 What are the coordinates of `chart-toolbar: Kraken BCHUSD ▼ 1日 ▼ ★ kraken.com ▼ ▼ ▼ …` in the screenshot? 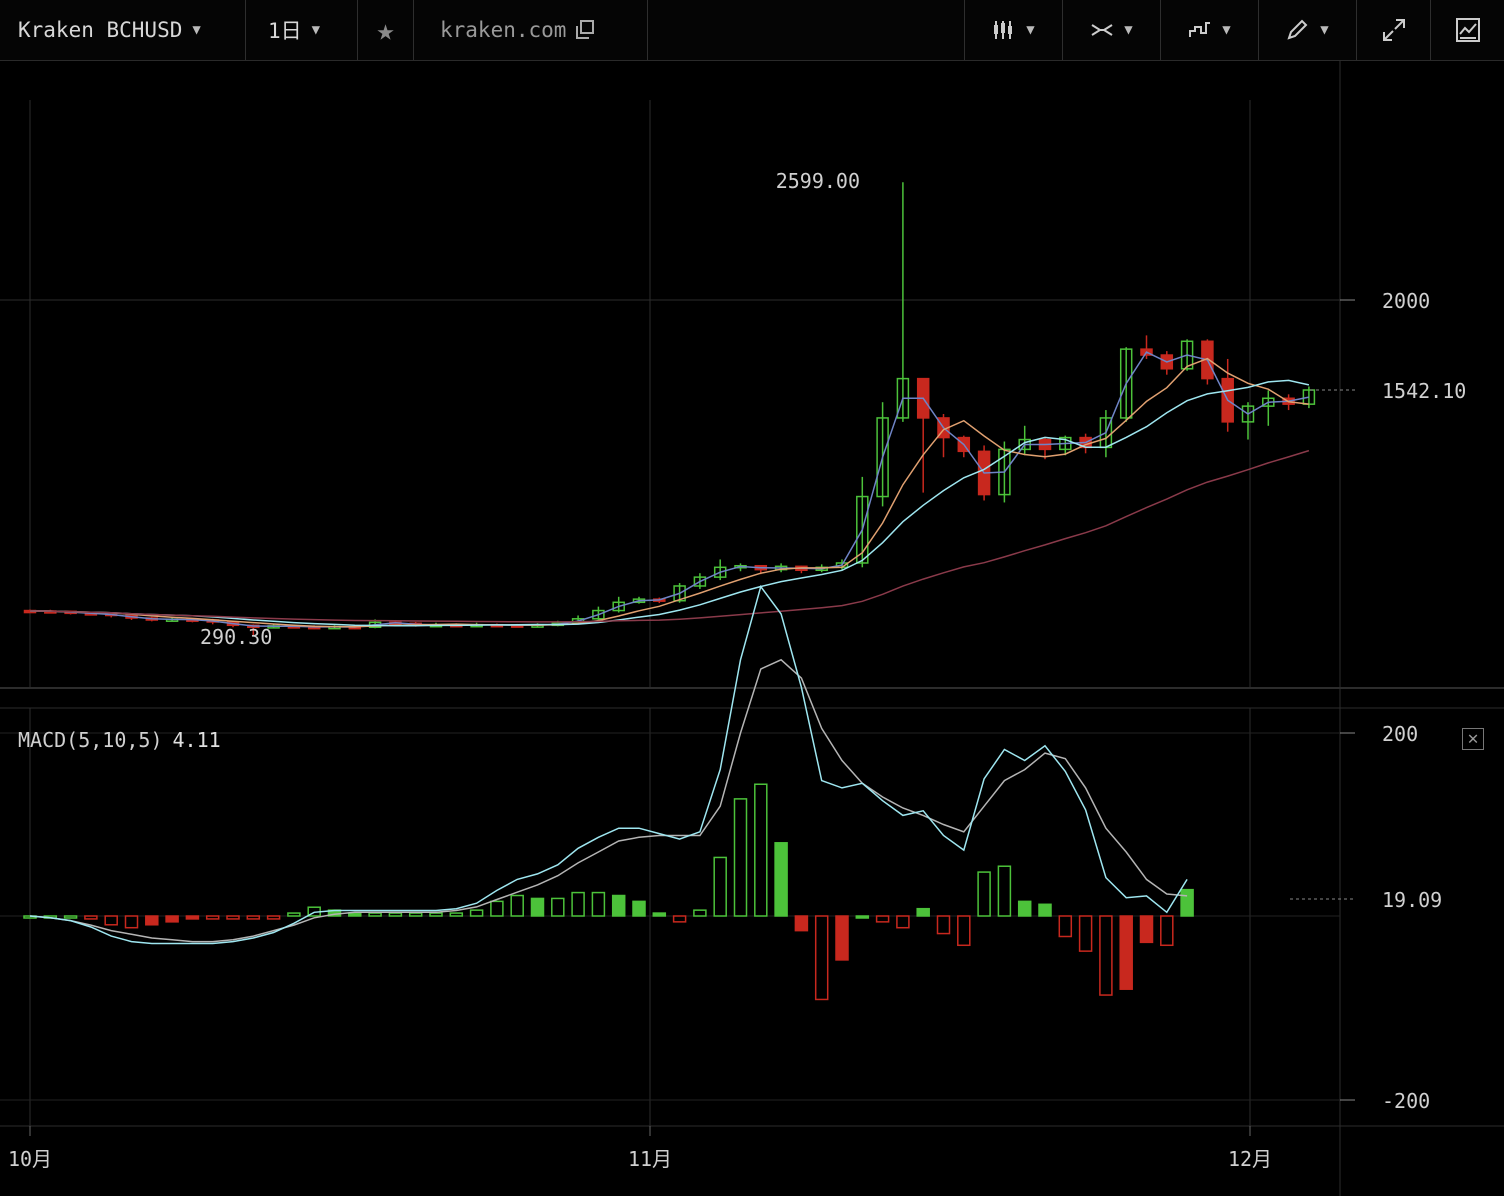 It's located at (752, 30).